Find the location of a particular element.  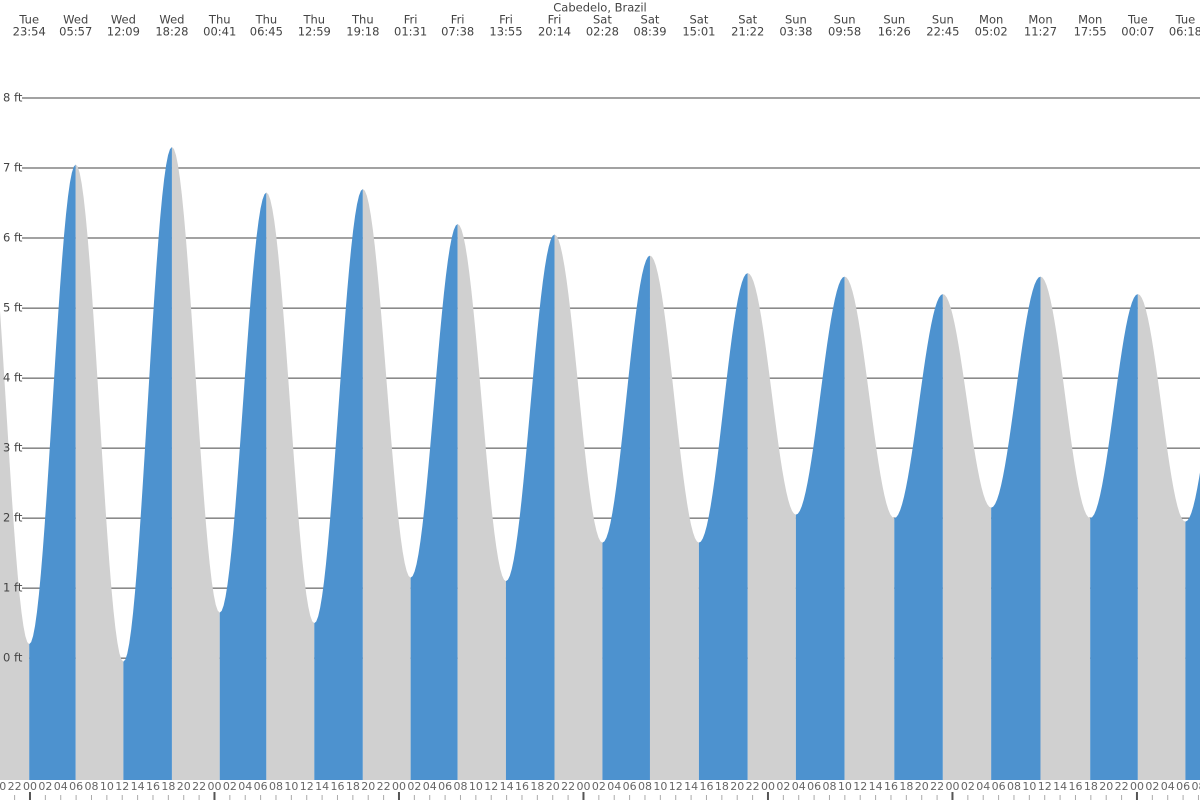

extreme-time: 09:58 is located at coordinates (844, 32).